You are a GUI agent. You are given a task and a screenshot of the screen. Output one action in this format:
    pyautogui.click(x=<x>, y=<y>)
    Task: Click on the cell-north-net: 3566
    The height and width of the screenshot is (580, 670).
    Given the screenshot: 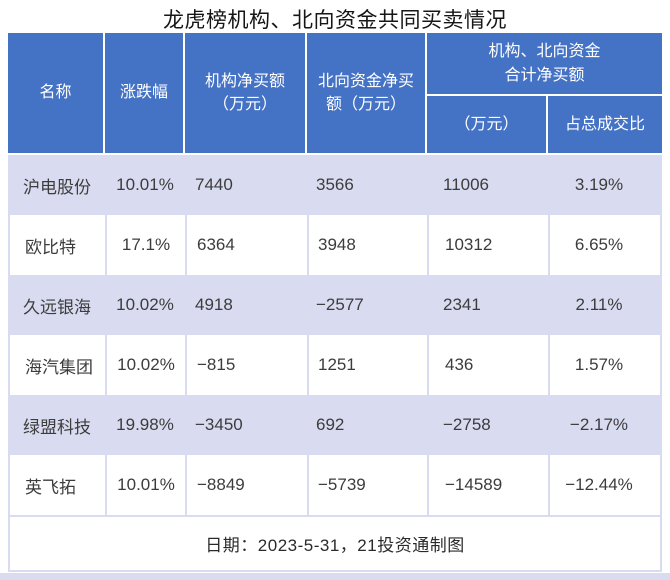 What is the action you would take?
    pyautogui.click(x=335, y=184)
    